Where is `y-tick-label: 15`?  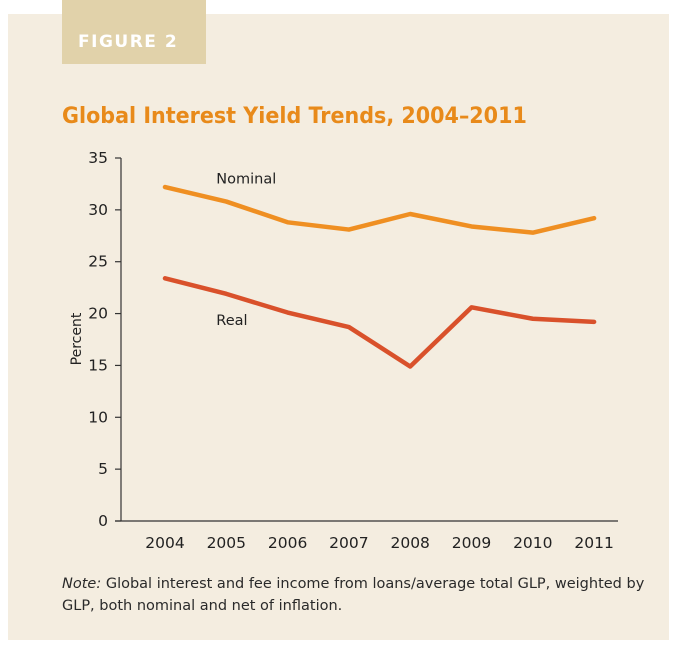 y-tick-label: 15 is located at coordinates (98, 365).